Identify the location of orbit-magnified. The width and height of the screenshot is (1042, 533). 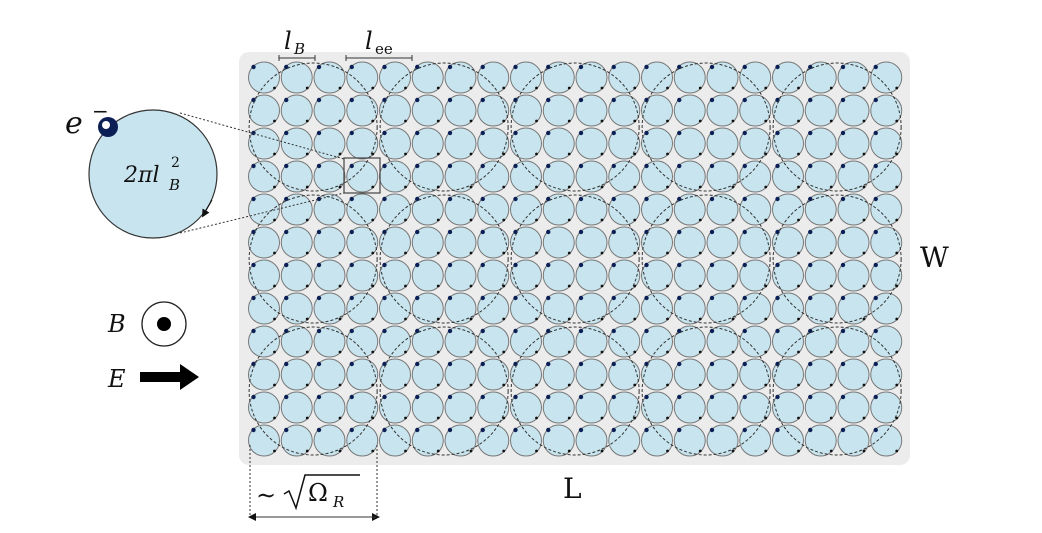
(153, 174).